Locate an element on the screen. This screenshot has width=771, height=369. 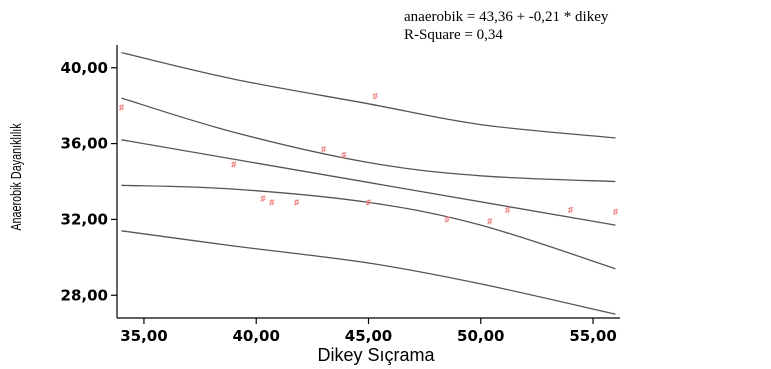
y-tick-label: 36,00 is located at coordinates (84, 144).